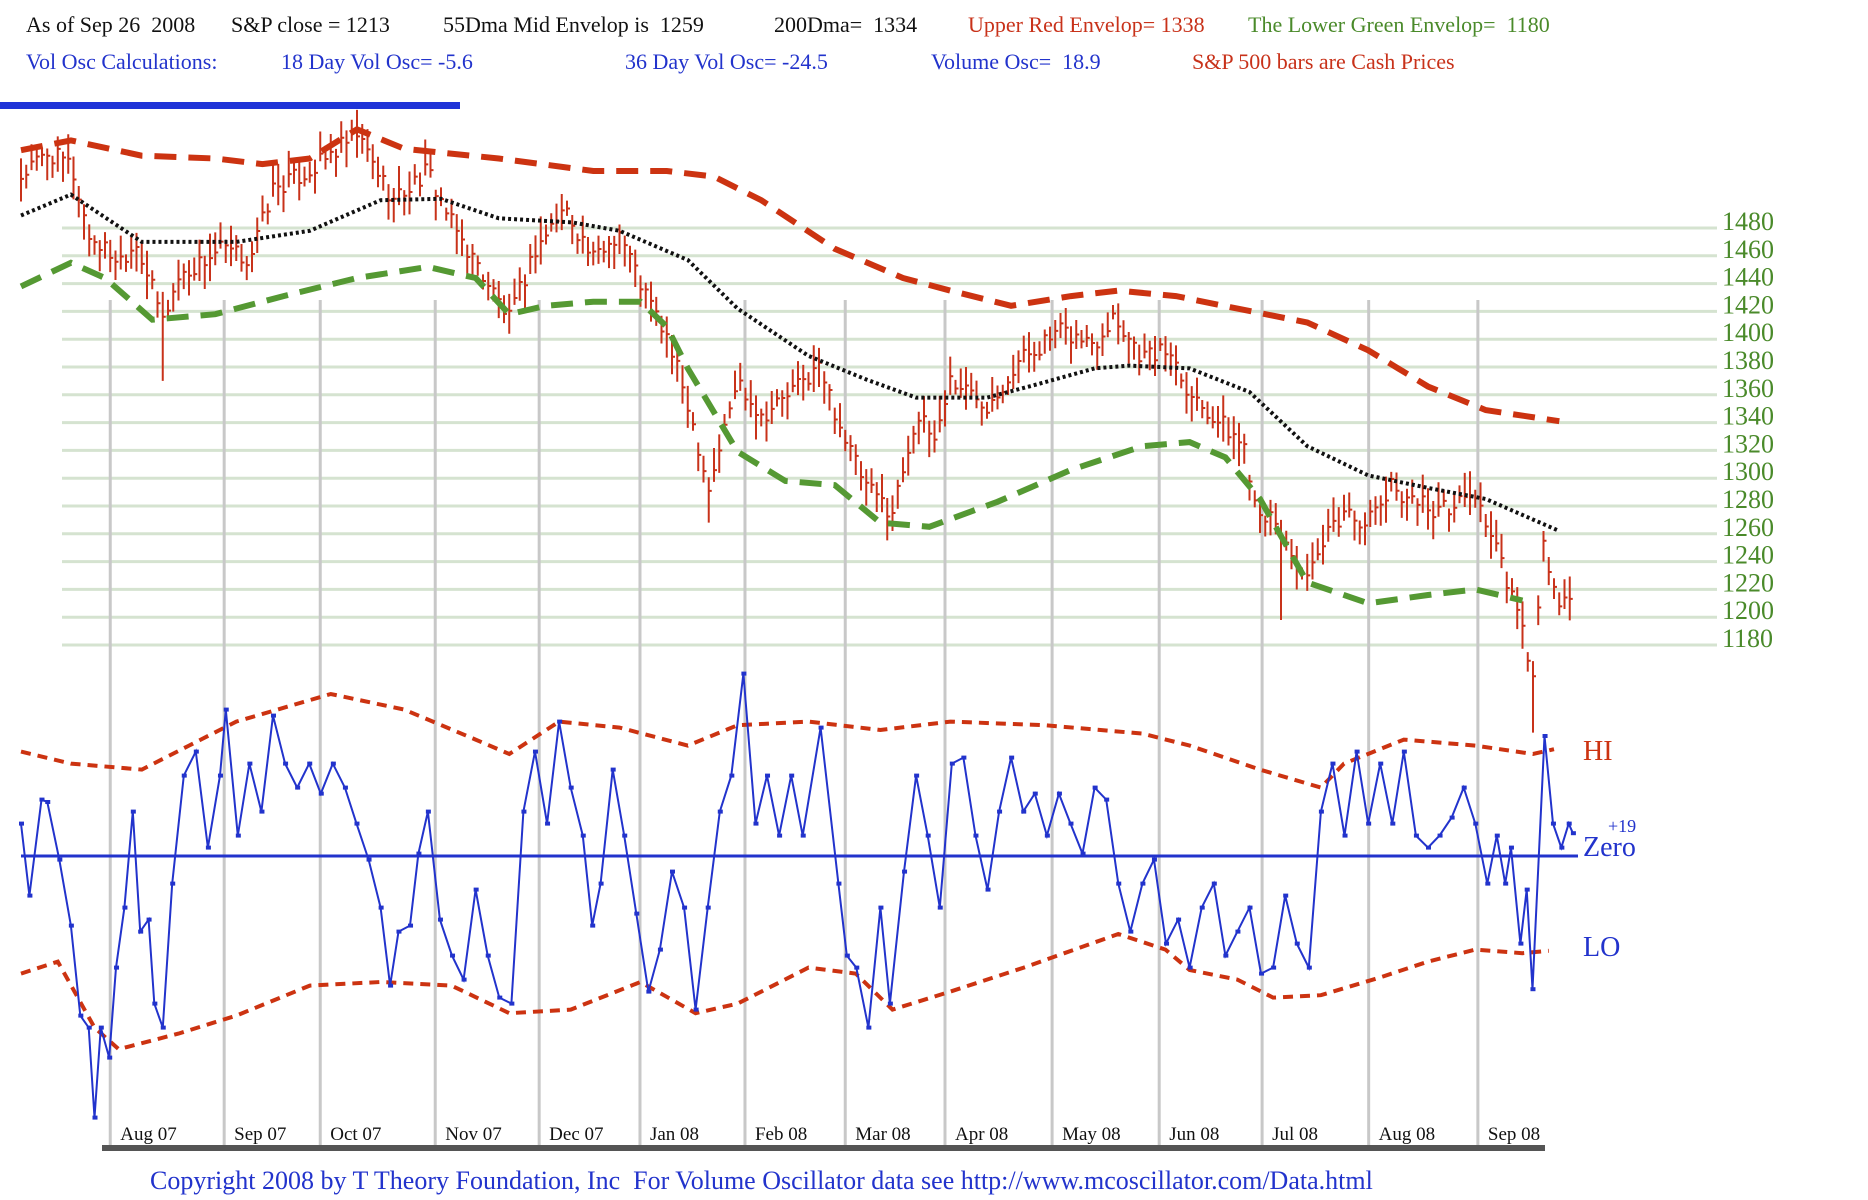 This screenshot has width=1868, height=1200. I want to click on y-tick-label: 1400, so click(1748, 332).